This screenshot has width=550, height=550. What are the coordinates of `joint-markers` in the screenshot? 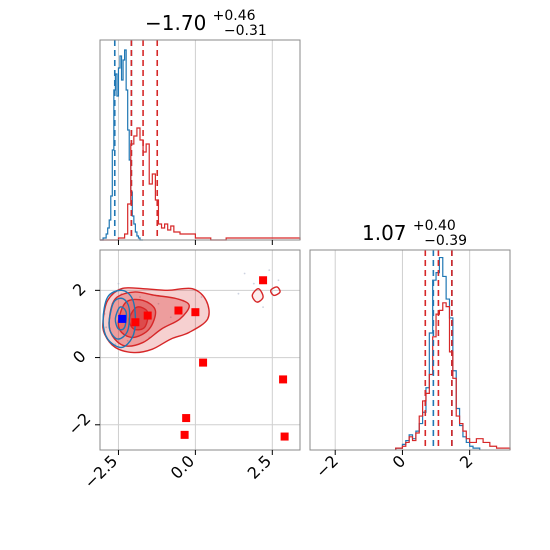 It's located at (203, 358).